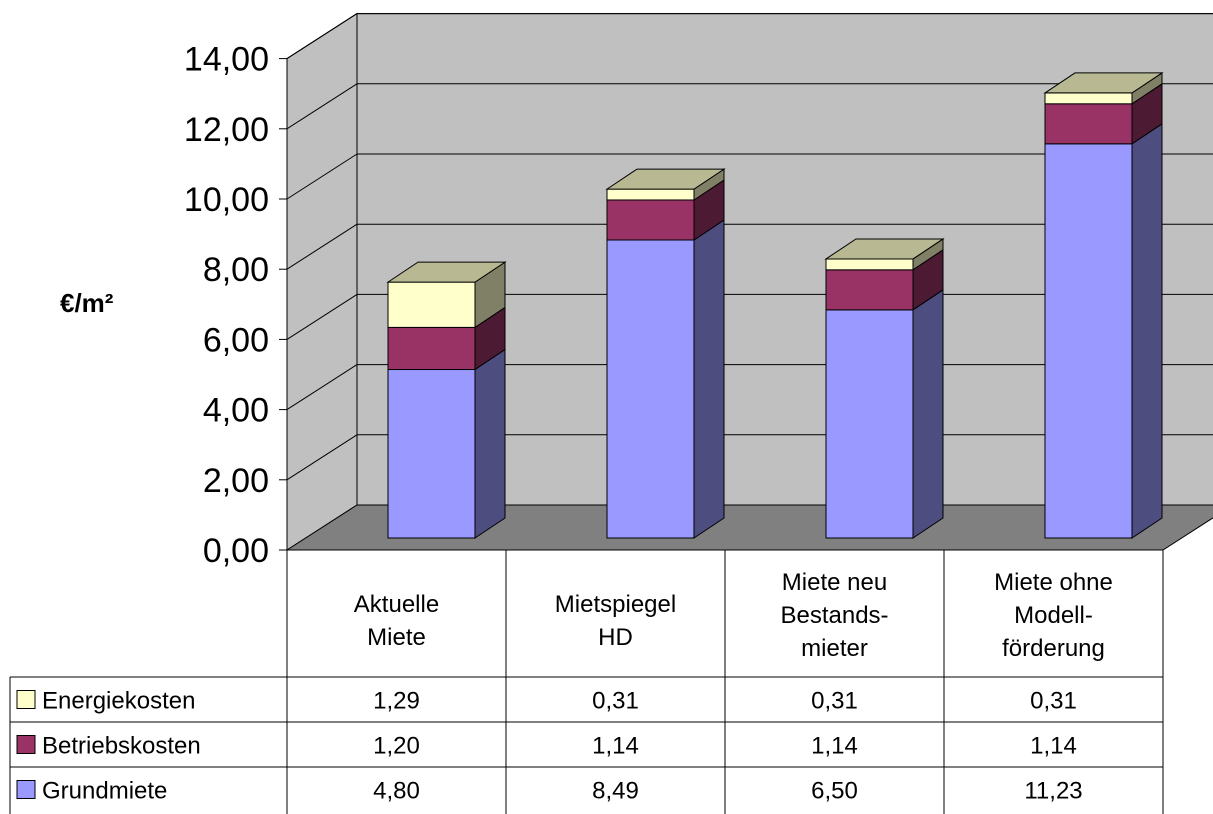 Image resolution: width=1213 pixels, height=814 pixels. What do you see at coordinates (615, 604) in the screenshot?
I see `category-label: Mietspiegel` at bounding box center [615, 604].